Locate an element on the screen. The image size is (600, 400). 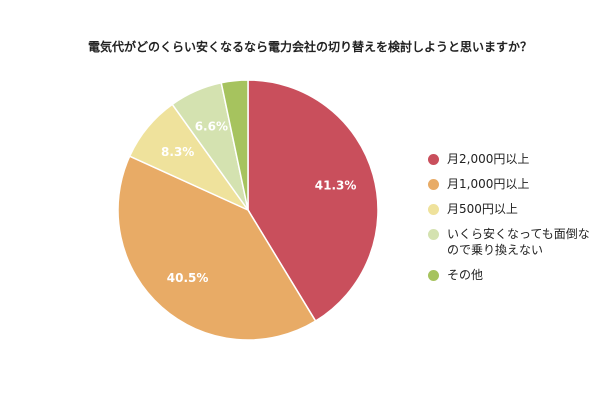
legend-item: 月500円以上 is located at coordinates (514, 209).